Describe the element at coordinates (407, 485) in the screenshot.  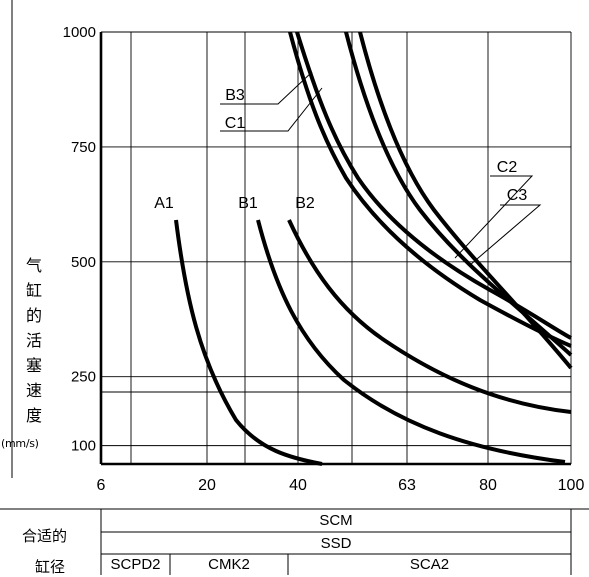
I see `x-tick-label: 63` at that location.